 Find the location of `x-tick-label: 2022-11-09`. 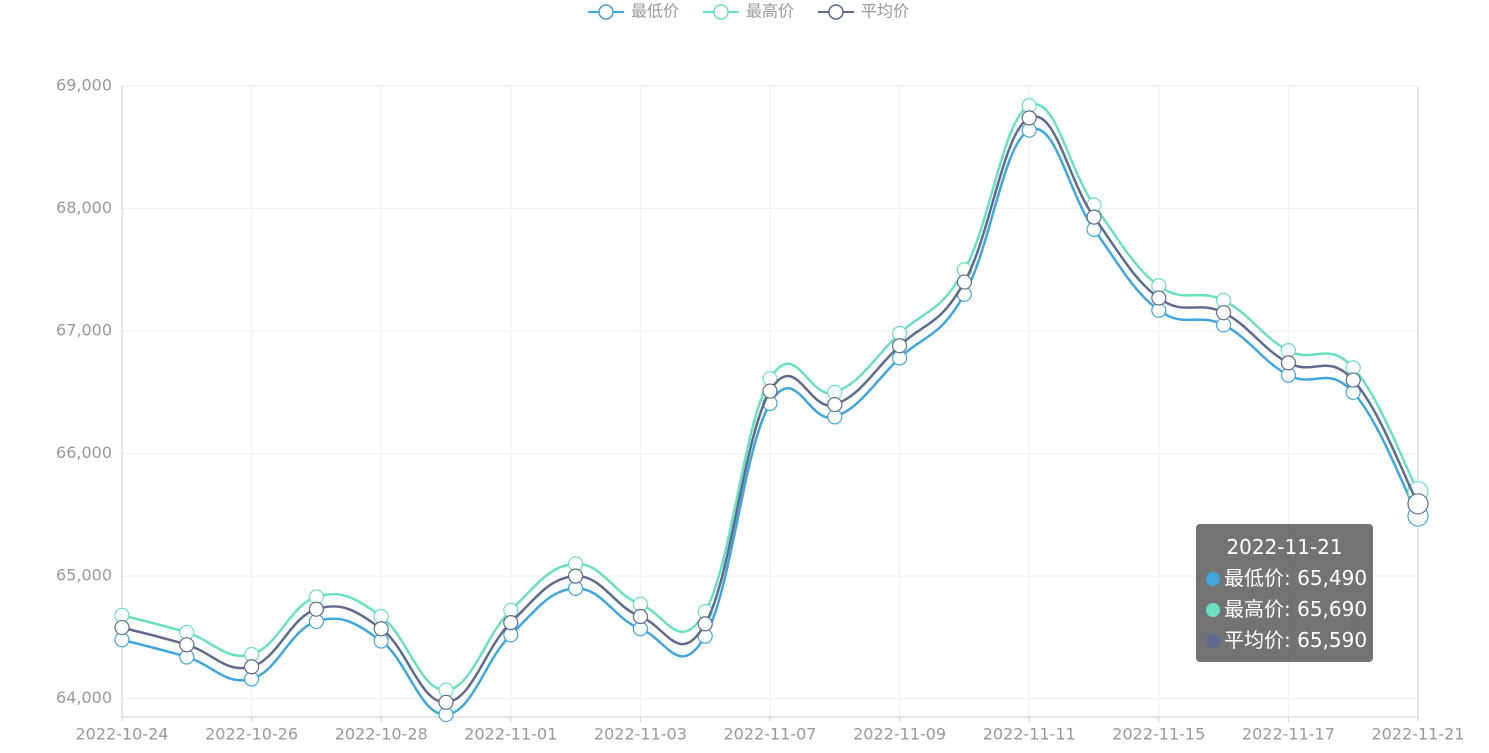

x-tick-label: 2022-11-09 is located at coordinates (899, 734).